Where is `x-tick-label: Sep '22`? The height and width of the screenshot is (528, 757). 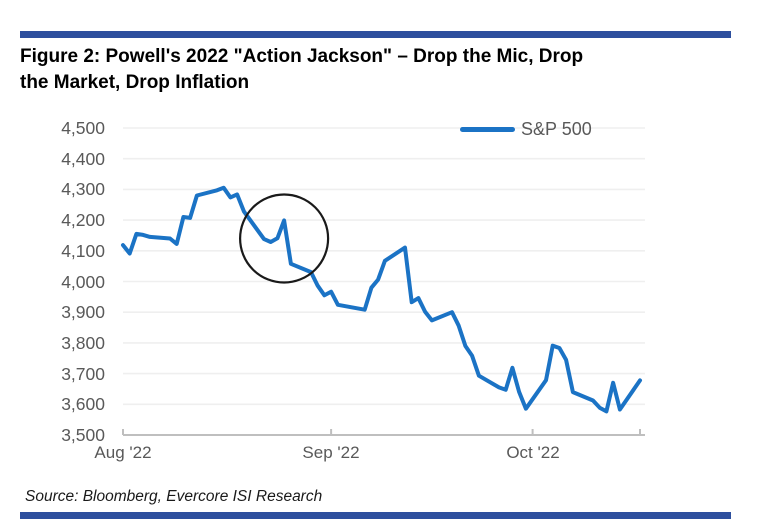 x-tick-label: Sep '22 is located at coordinates (331, 452).